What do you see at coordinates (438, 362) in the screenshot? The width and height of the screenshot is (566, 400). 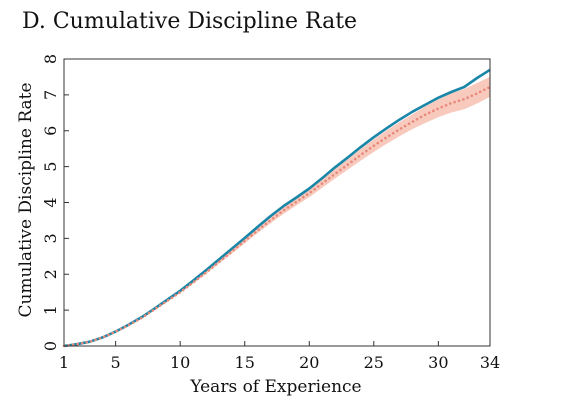 I see `x-tick-label-30: 30` at bounding box center [438, 362].